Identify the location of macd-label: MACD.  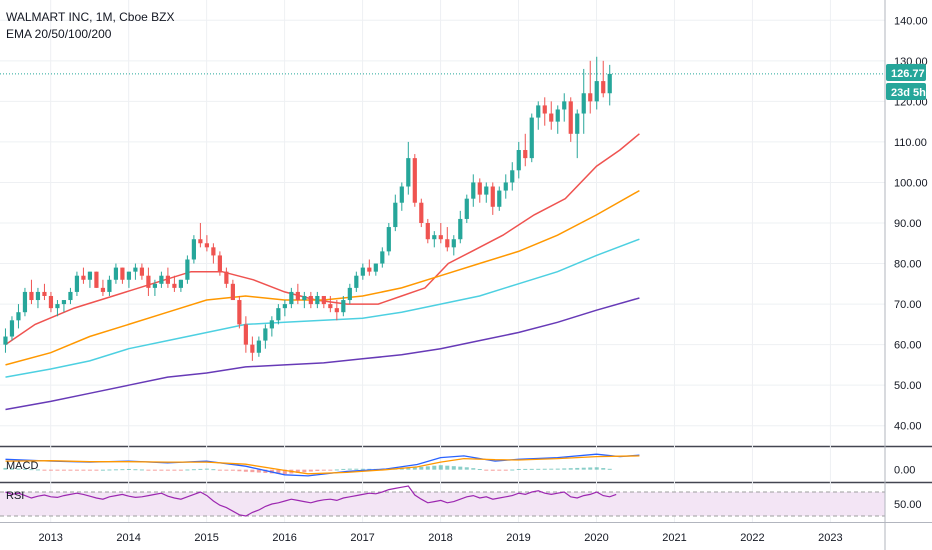
(22, 466).